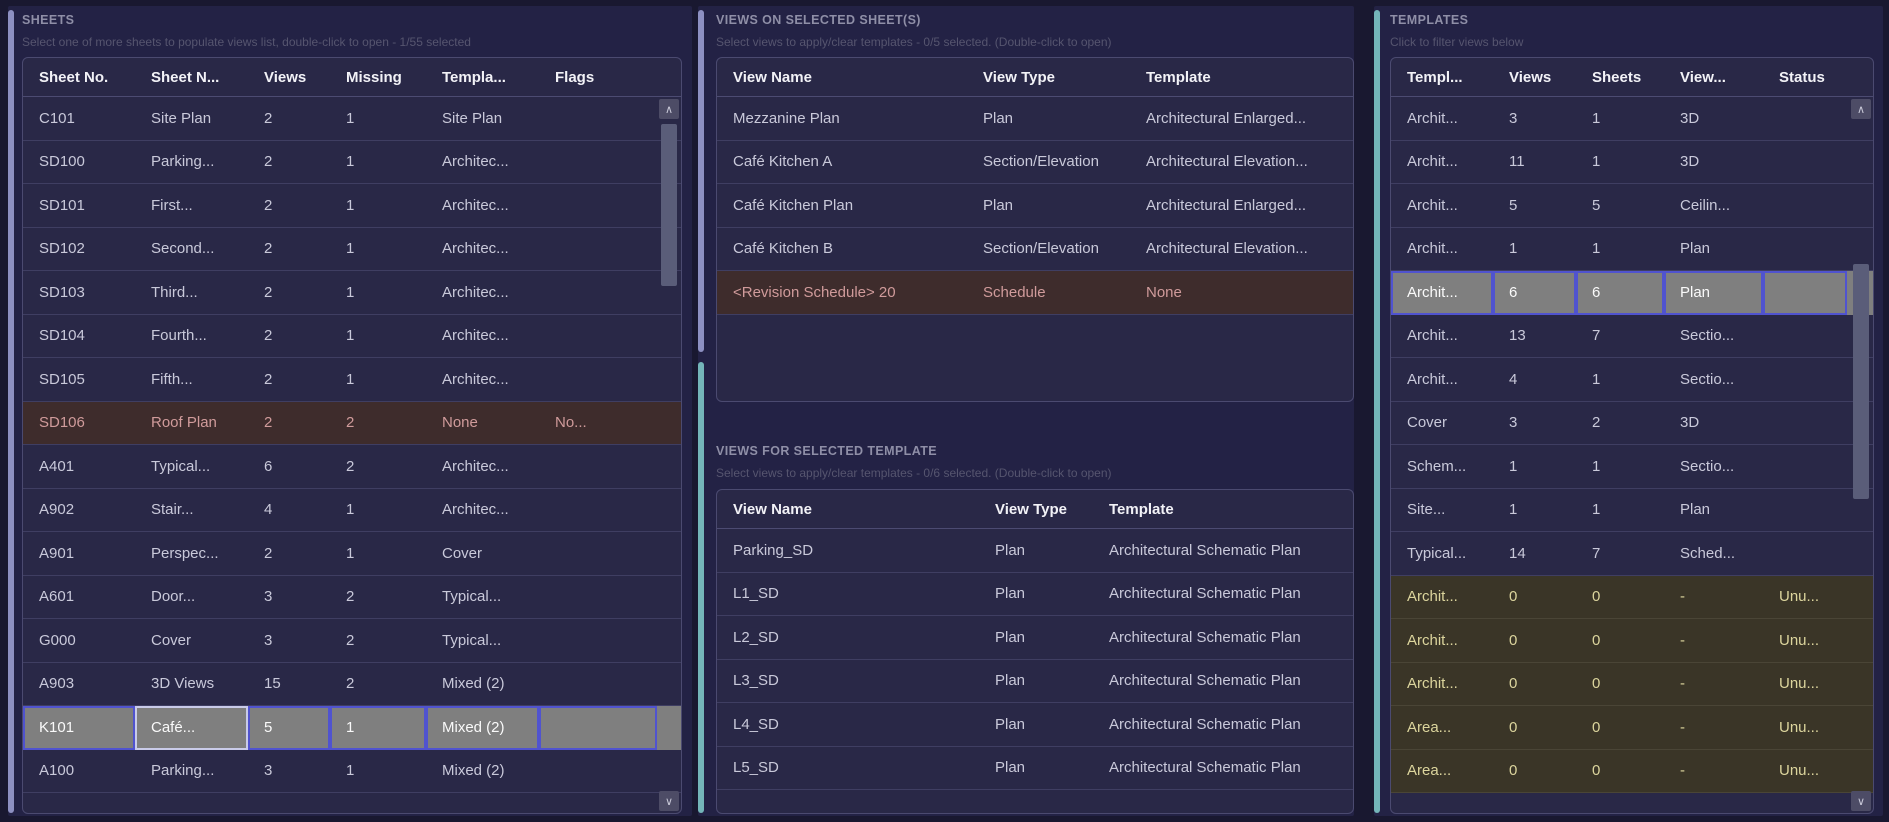  Describe the element at coordinates (773, 550) in the screenshot. I see `table-cell: Parking_SD` at that location.